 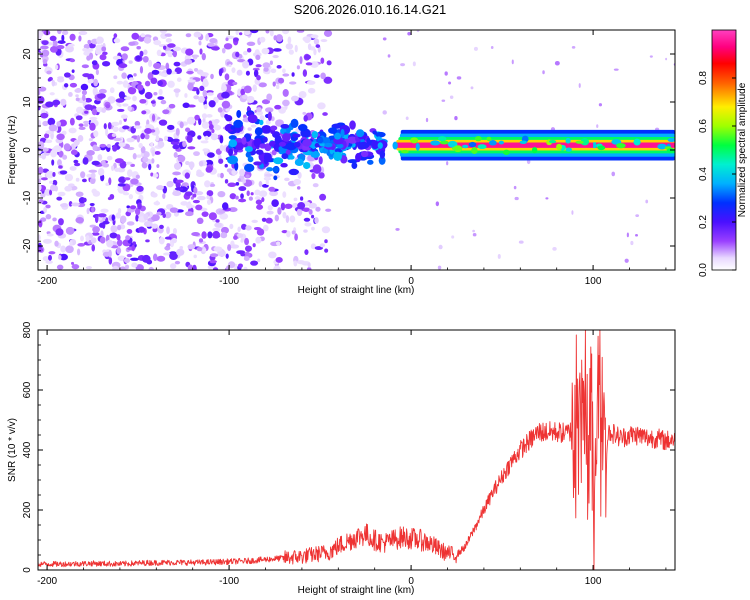 I want to click on chart-title: S206.2026.010.16.14.G21, so click(x=370, y=9).